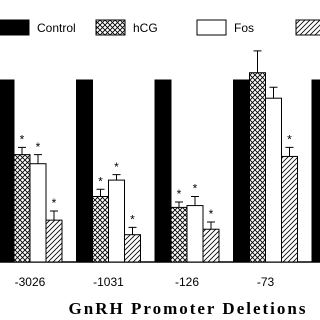 The image size is (320, 320). I want to click on legend-label: Control, so click(56, 28).